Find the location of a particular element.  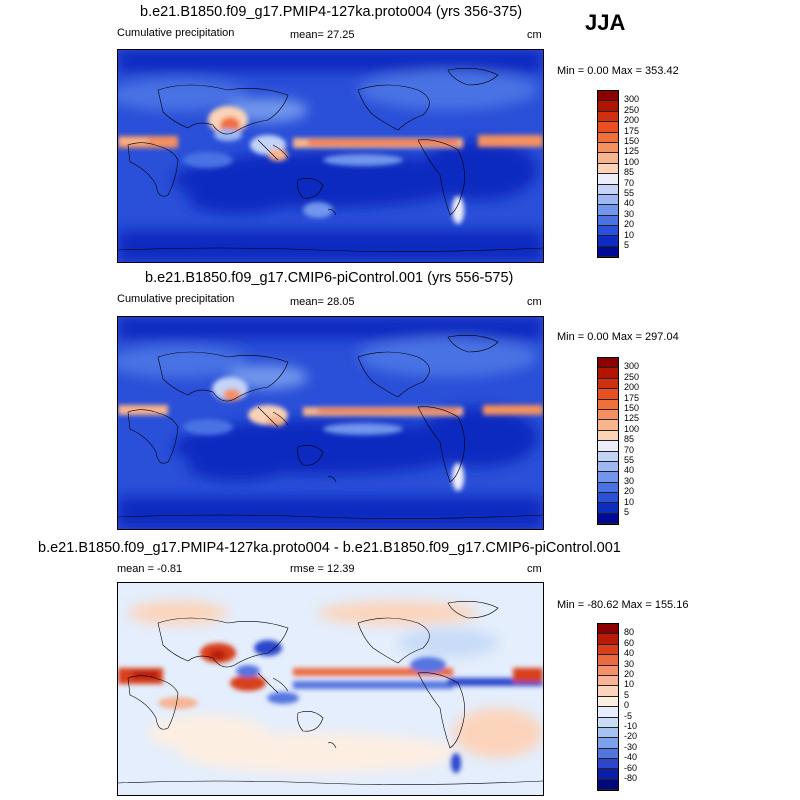

season-label: JJA is located at coordinates (605, 22).